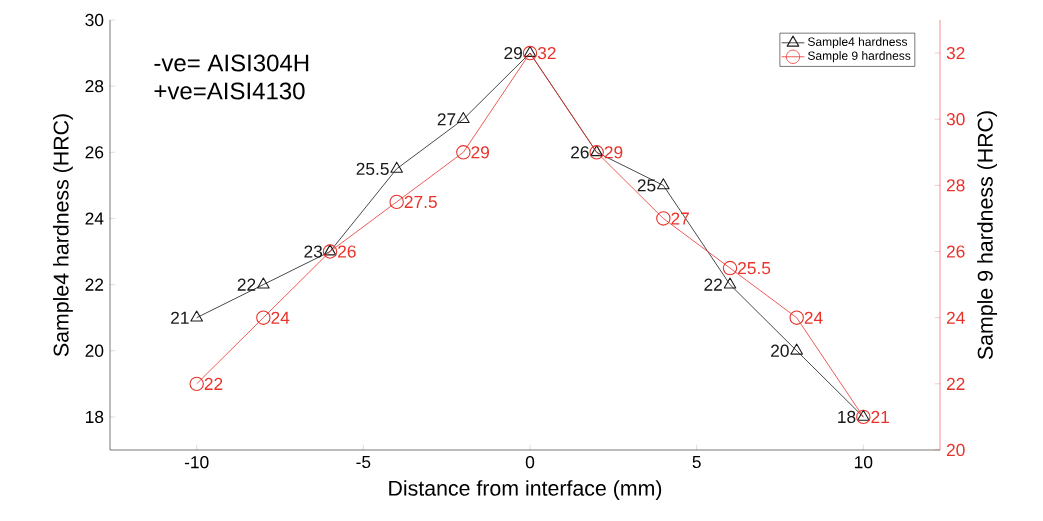 The image size is (1043, 521). What do you see at coordinates (94, 218) in the screenshot?
I see `y-tick-label: 24` at bounding box center [94, 218].